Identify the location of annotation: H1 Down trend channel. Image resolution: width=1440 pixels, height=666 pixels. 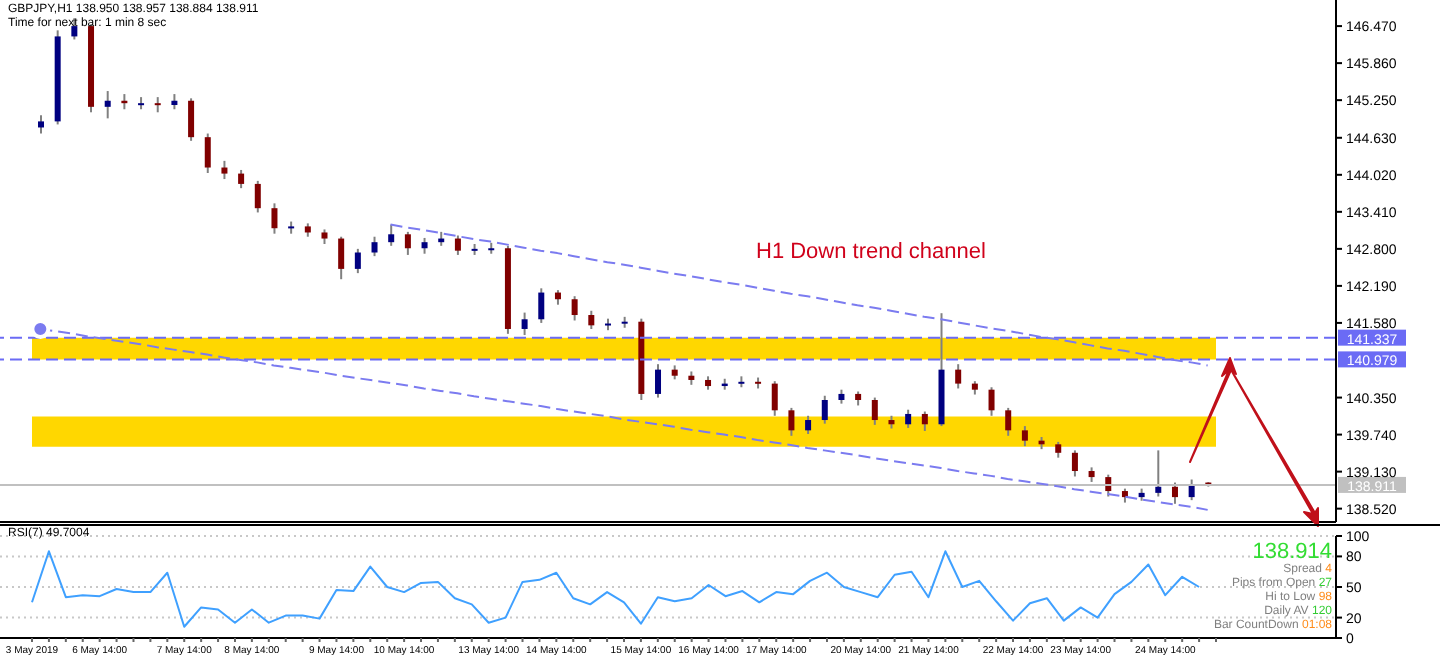
(871, 252).